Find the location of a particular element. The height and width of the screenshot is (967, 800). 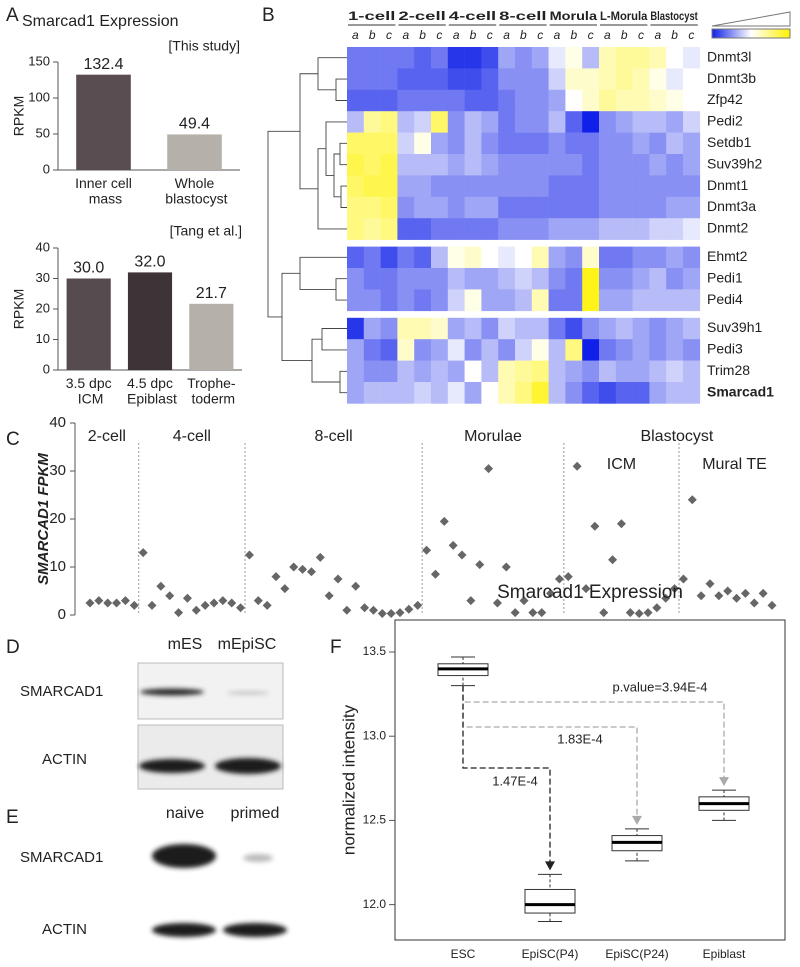

annotation: 1.83E-4 is located at coordinates (580, 738).